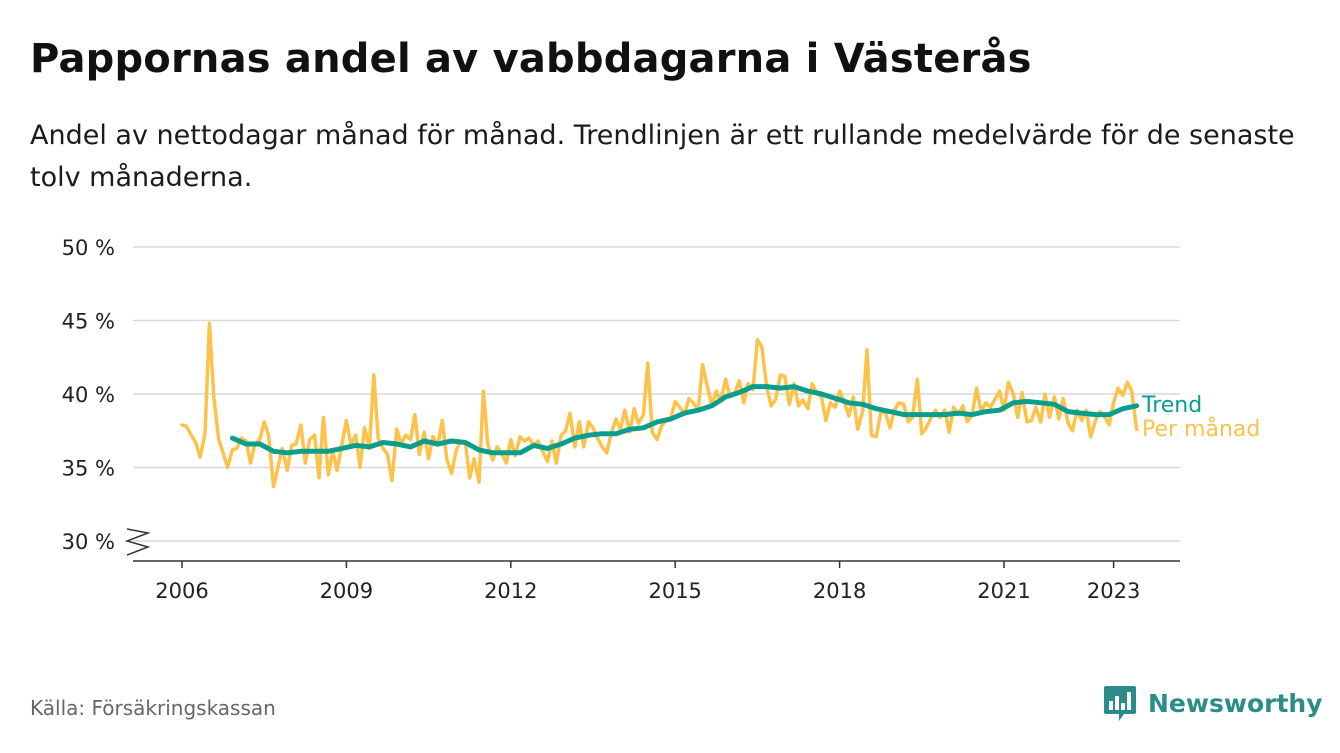 This screenshot has height=753, width=1340. I want to click on series-label-trend: Trend, so click(1171, 405).